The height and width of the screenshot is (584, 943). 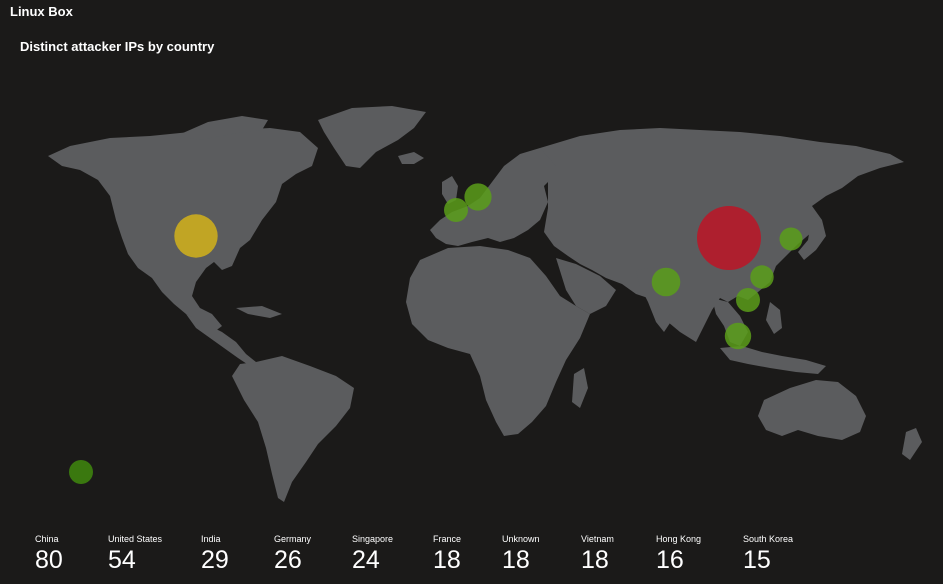 I want to click on tile-value: 16, so click(x=670, y=560).